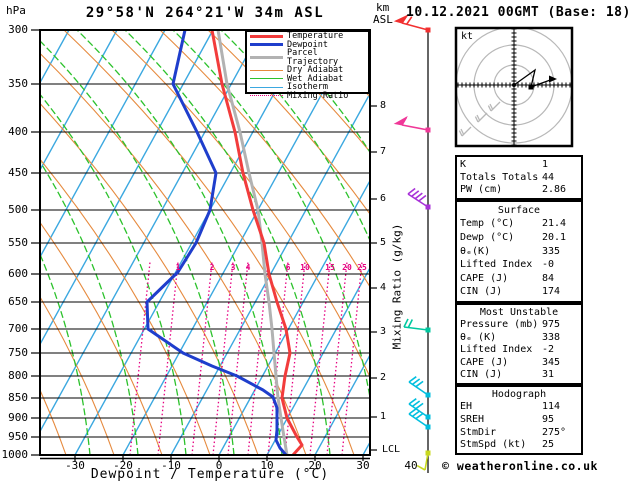 The width and height of the screenshot is (629, 486). I want to click on legend-item: Dewpoint, so click(307, 44).